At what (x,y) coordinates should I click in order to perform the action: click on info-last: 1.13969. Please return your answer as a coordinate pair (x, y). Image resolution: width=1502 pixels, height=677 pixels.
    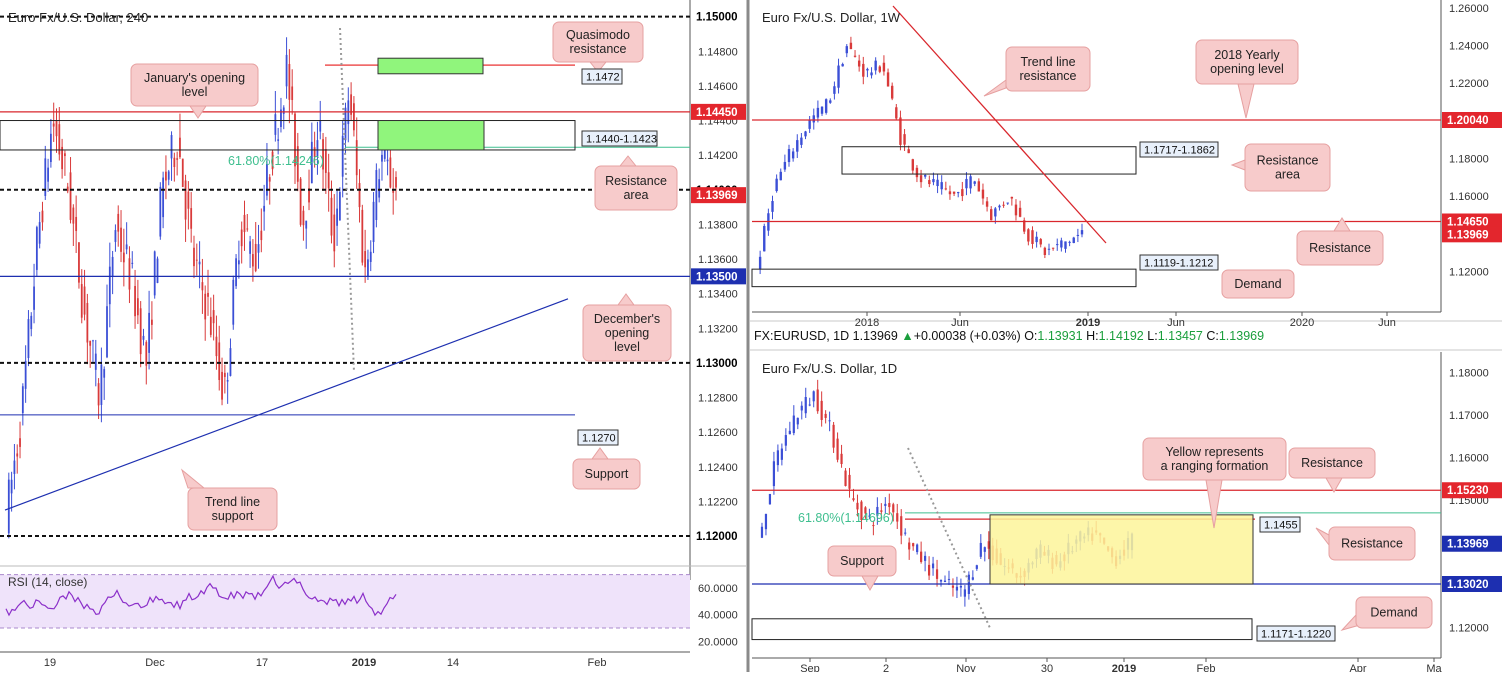
    Looking at the image, I should click on (875, 336).